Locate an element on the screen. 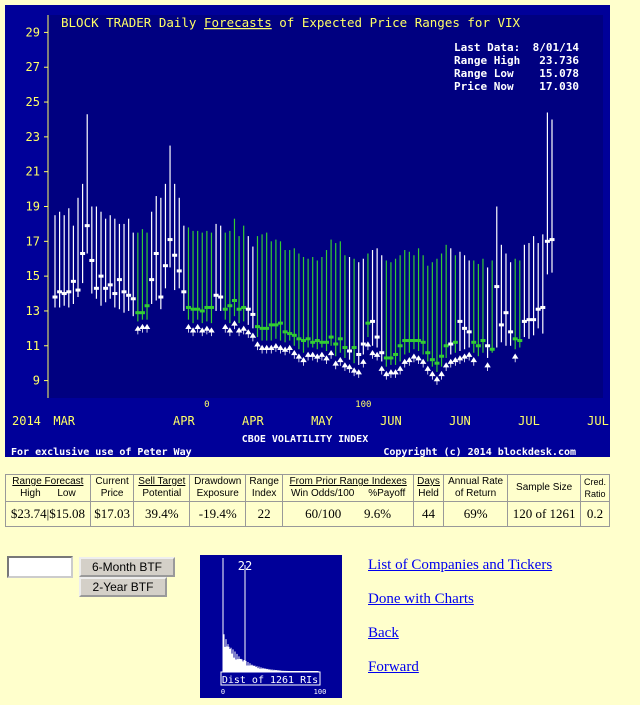  current-price-header: Current Price is located at coordinates (112, 488).